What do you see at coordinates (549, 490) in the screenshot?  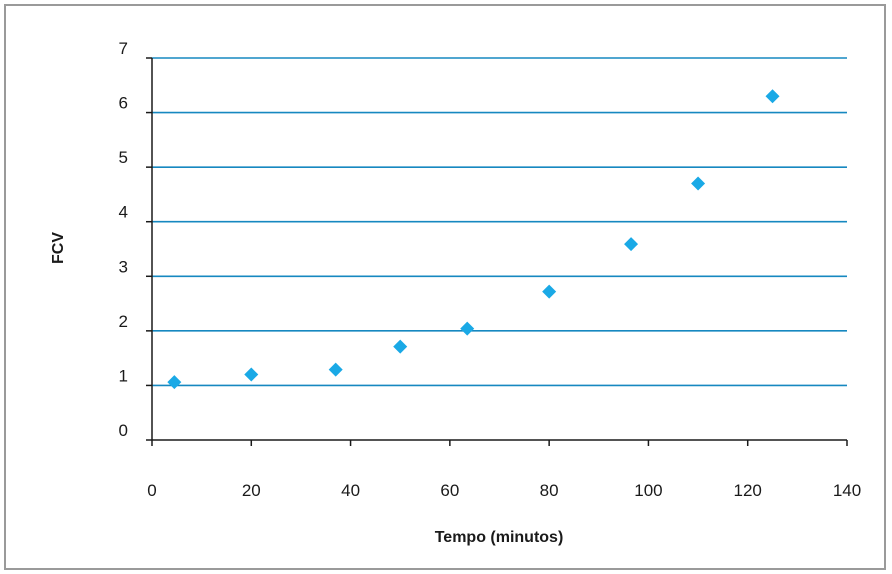 I see `x-tick-label-80: 80` at bounding box center [549, 490].